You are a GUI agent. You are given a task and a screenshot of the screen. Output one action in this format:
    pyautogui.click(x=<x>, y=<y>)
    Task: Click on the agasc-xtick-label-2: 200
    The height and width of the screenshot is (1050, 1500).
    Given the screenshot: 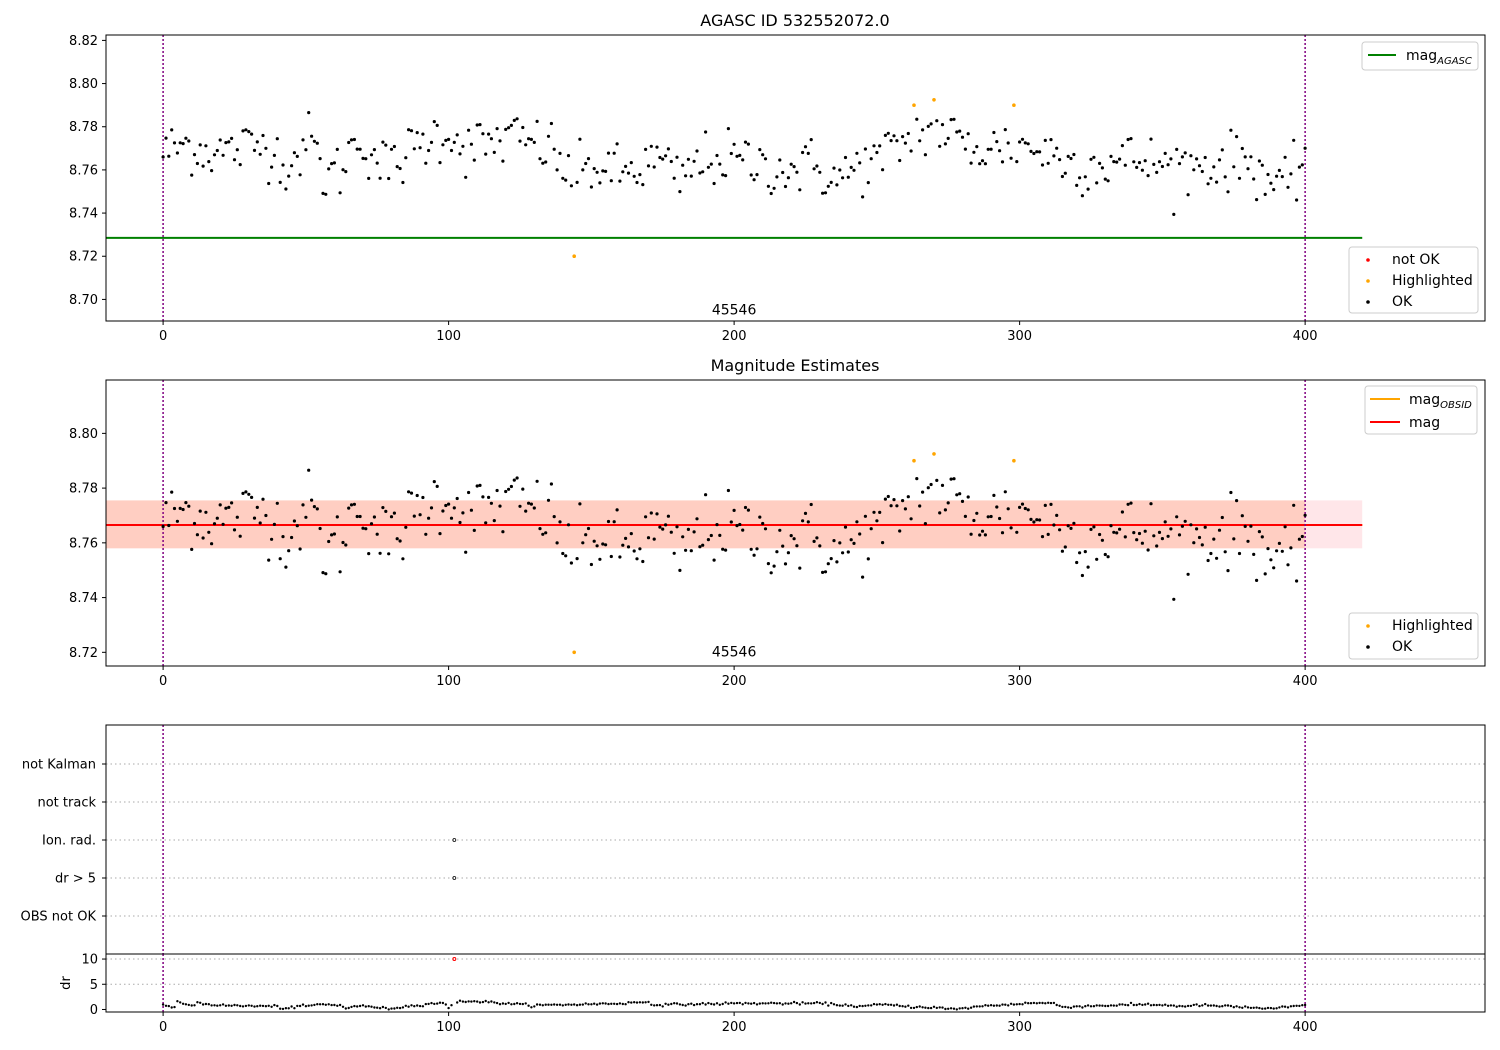 What is the action you would take?
    pyautogui.click(x=734, y=336)
    